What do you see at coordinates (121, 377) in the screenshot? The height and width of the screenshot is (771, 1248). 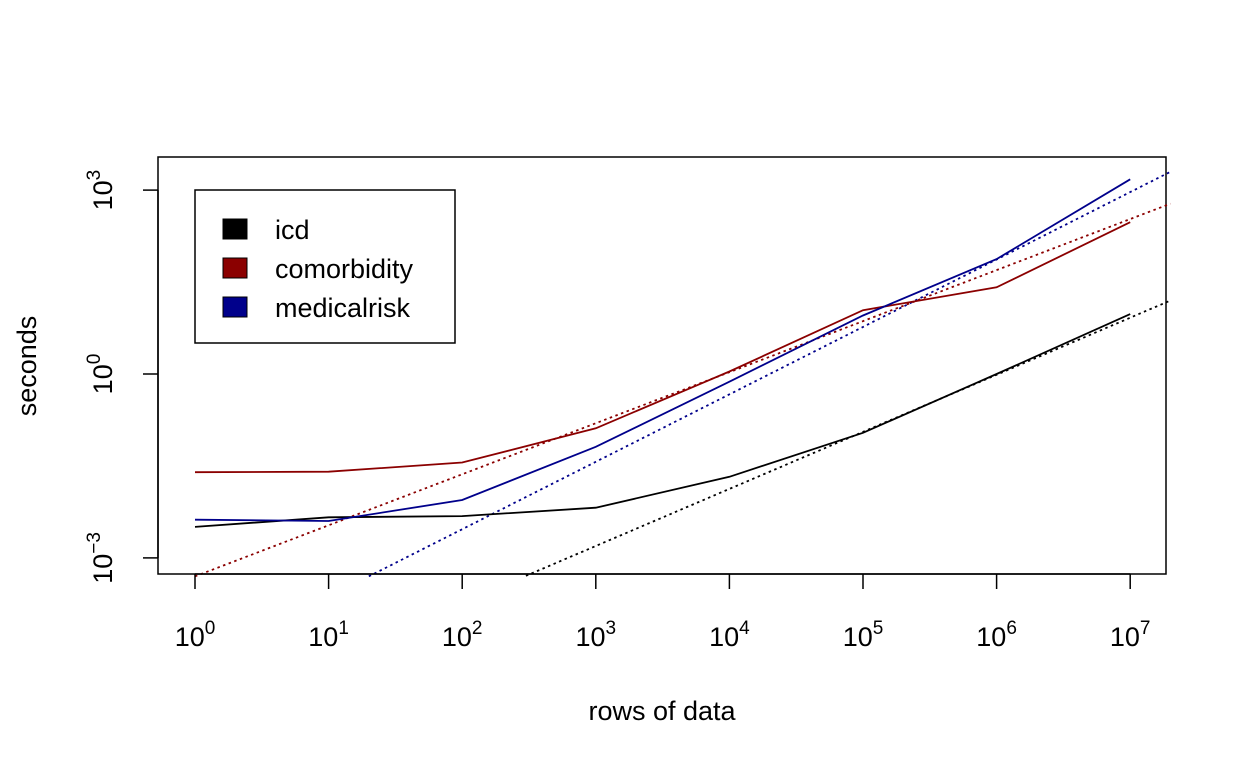 I see `y-axis: 10−3 100 103` at bounding box center [121, 377].